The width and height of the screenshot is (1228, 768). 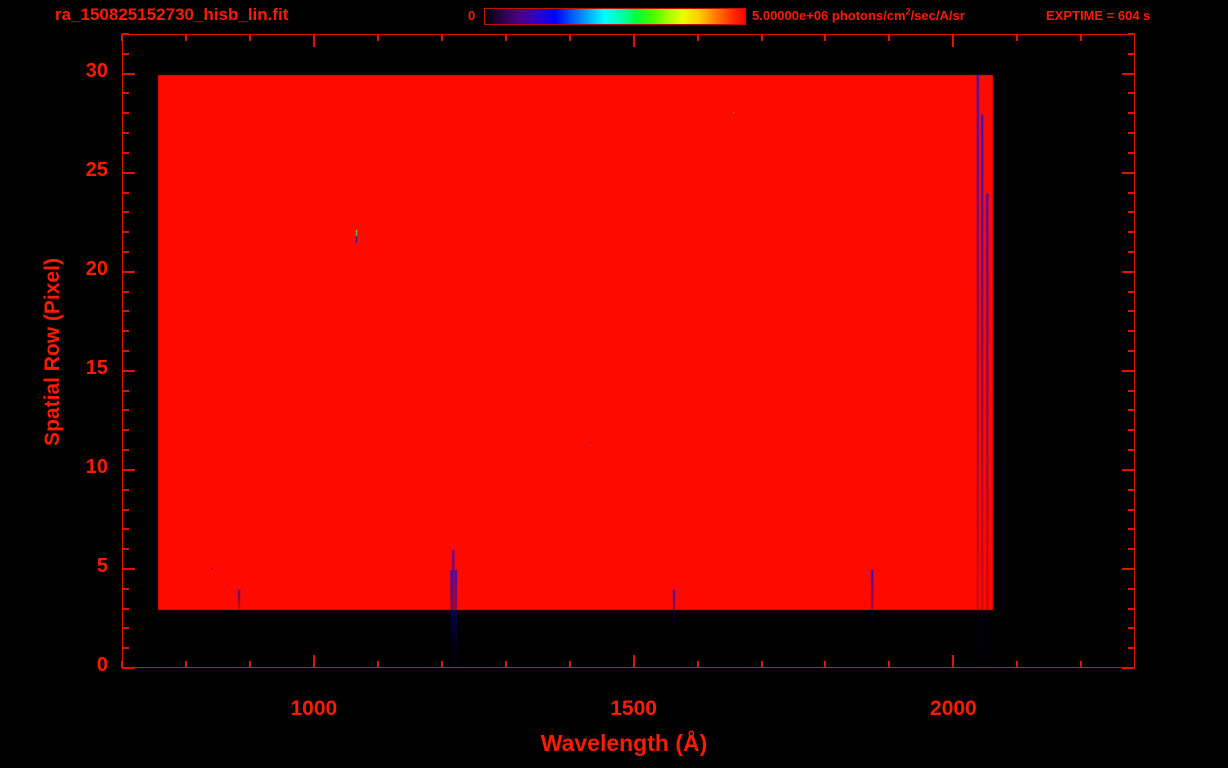 I want to click on y-tick-label: 0, so click(x=102, y=665).